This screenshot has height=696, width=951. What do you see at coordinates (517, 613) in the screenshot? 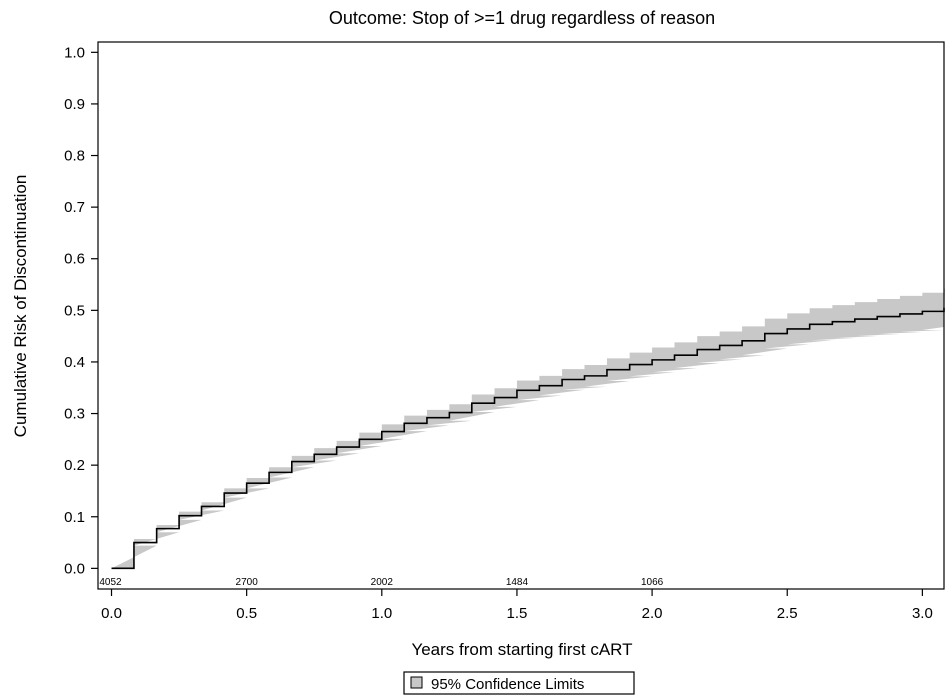
I see `x-tick-label: 1.5` at bounding box center [517, 613].